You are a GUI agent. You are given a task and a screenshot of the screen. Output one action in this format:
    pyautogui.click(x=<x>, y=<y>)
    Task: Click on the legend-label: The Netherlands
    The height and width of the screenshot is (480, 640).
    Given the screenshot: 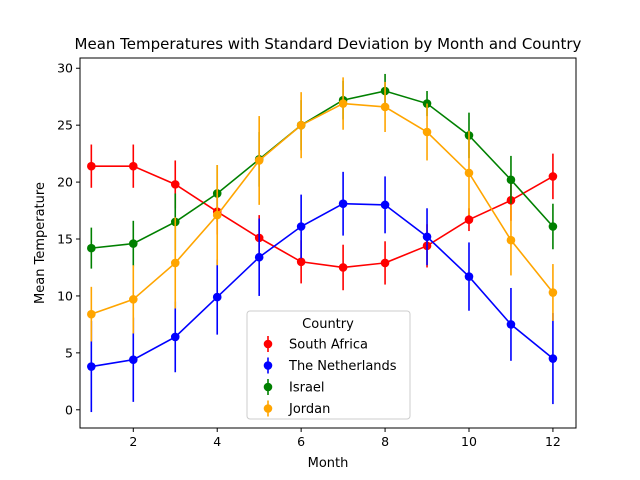 What is the action you would take?
    pyautogui.click(x=342, y=366)
    